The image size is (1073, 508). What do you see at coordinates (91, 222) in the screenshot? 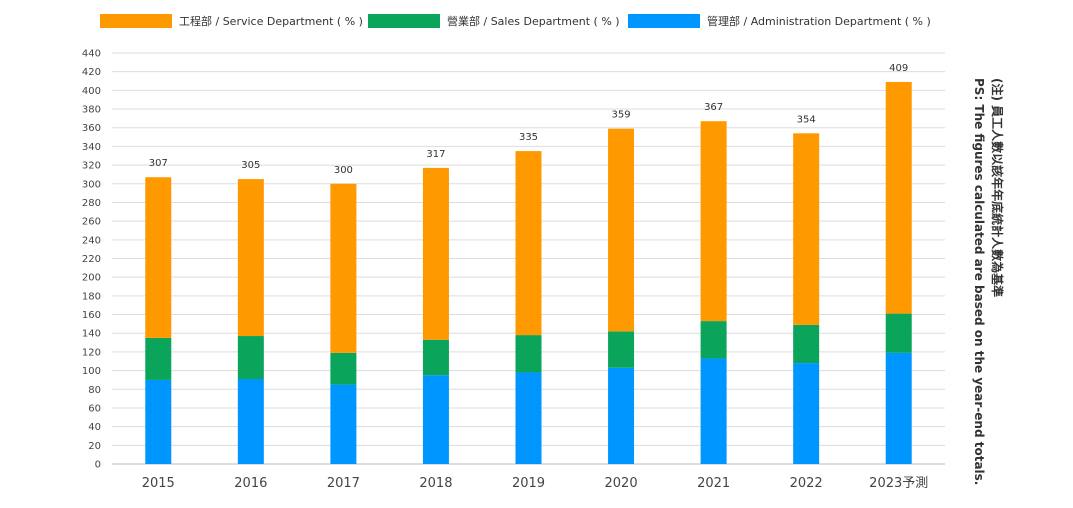
I see `y-tick-label: 260` at bounding box center [91, 222].